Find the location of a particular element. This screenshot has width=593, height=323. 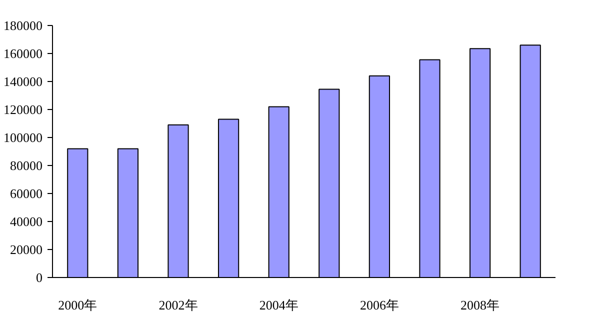

x-tick-label: 2000年 is located at coordinates (78, 305).